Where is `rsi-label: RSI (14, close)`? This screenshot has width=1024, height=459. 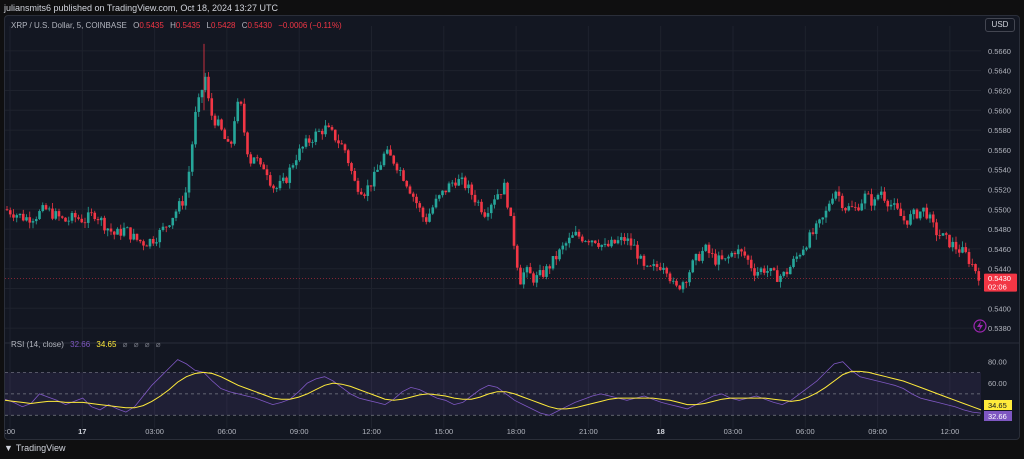
rsi-label: RSI (14, close) is located at coordinates (37, 344).